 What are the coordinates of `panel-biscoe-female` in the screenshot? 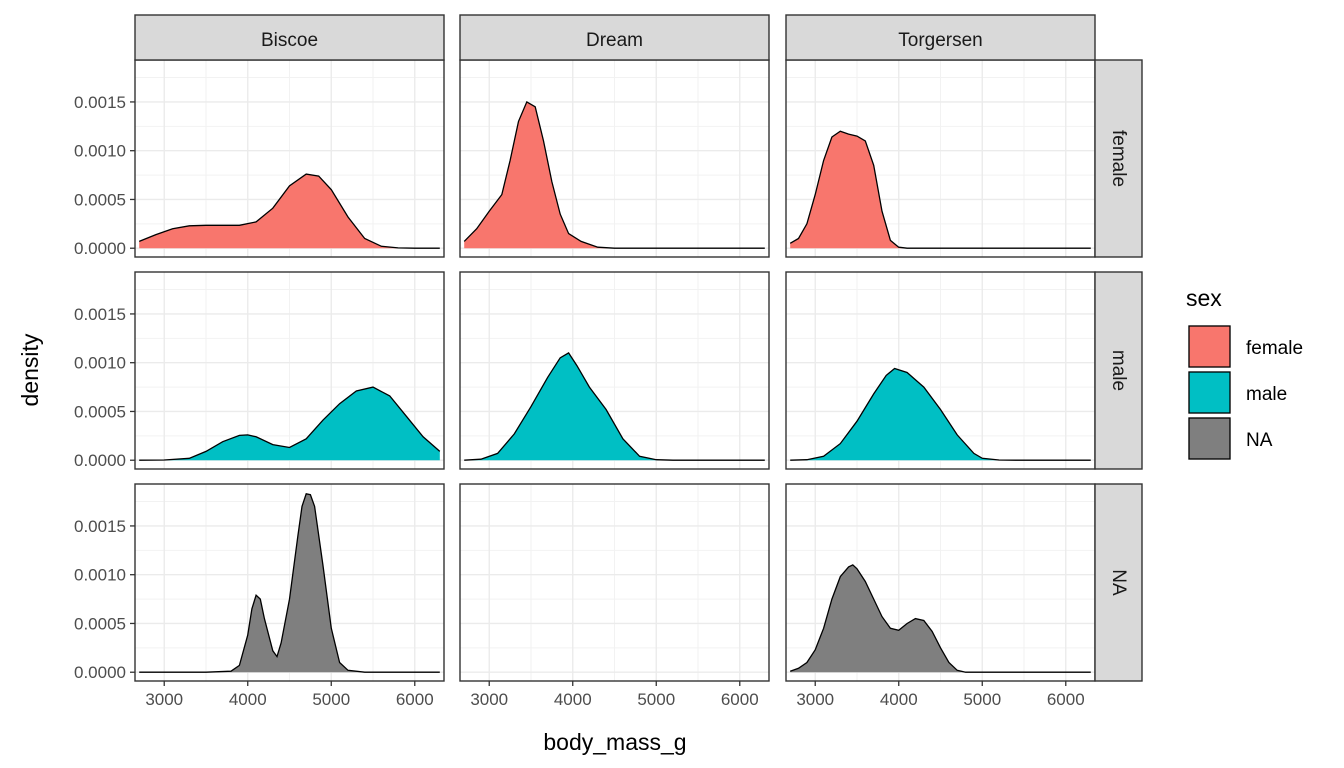 It's located at (289, 158).